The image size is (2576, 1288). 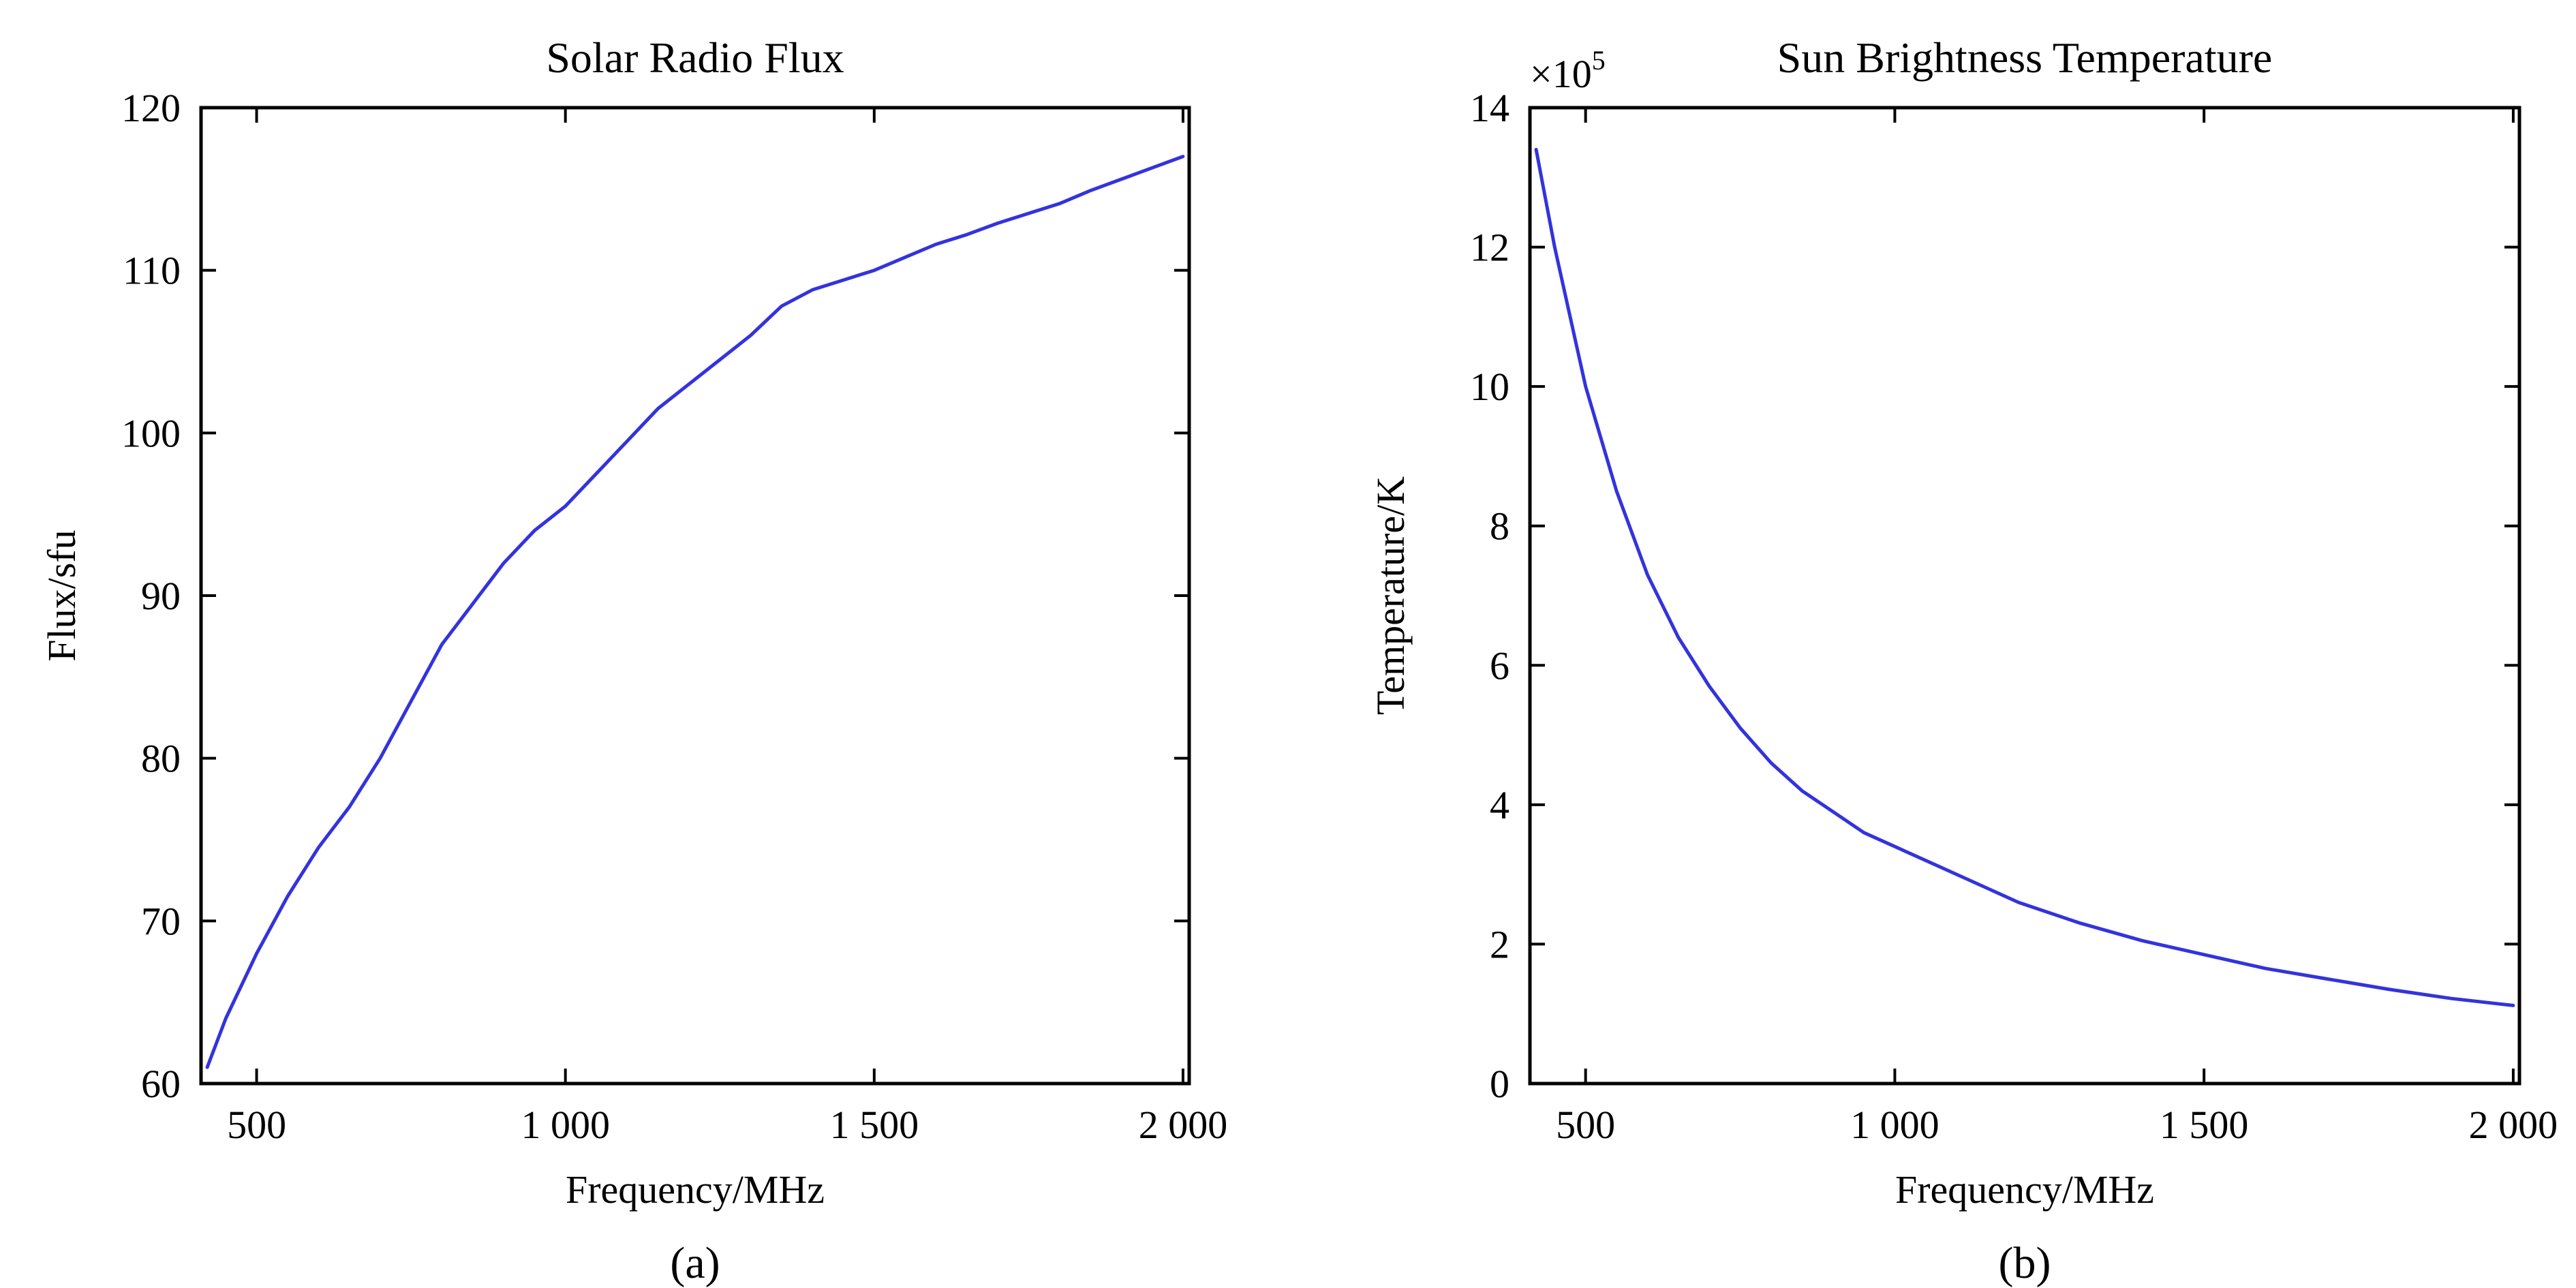 I want to click on panel-label: (a), so click(x=695, y=1263).